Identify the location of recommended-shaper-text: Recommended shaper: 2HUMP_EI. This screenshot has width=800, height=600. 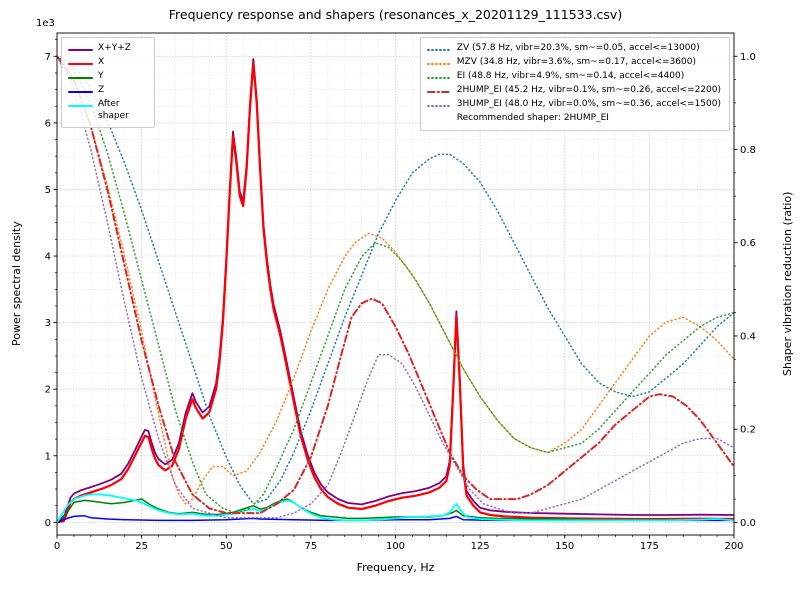
(532, 118).